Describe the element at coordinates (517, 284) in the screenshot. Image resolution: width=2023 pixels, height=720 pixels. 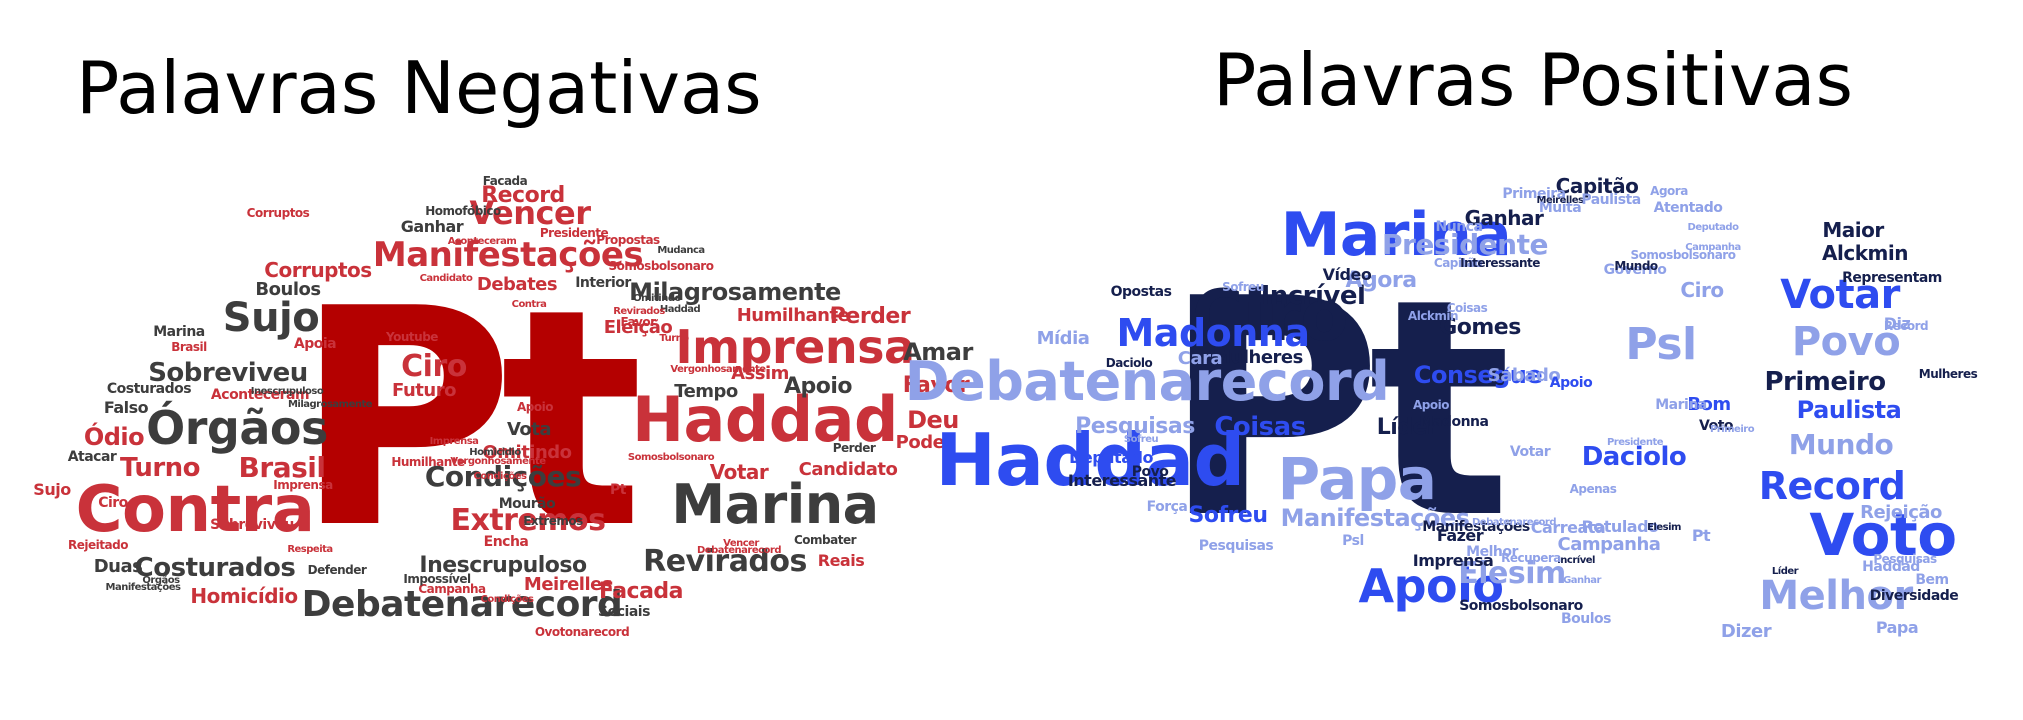
I see `negative-word: Debates` at that location.